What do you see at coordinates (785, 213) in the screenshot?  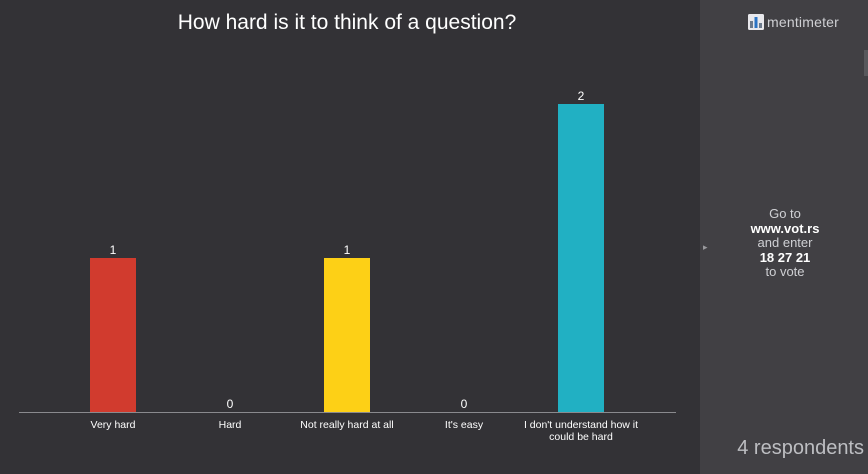 I see `go-to-text: Go to` at bounding box center [785, 213].